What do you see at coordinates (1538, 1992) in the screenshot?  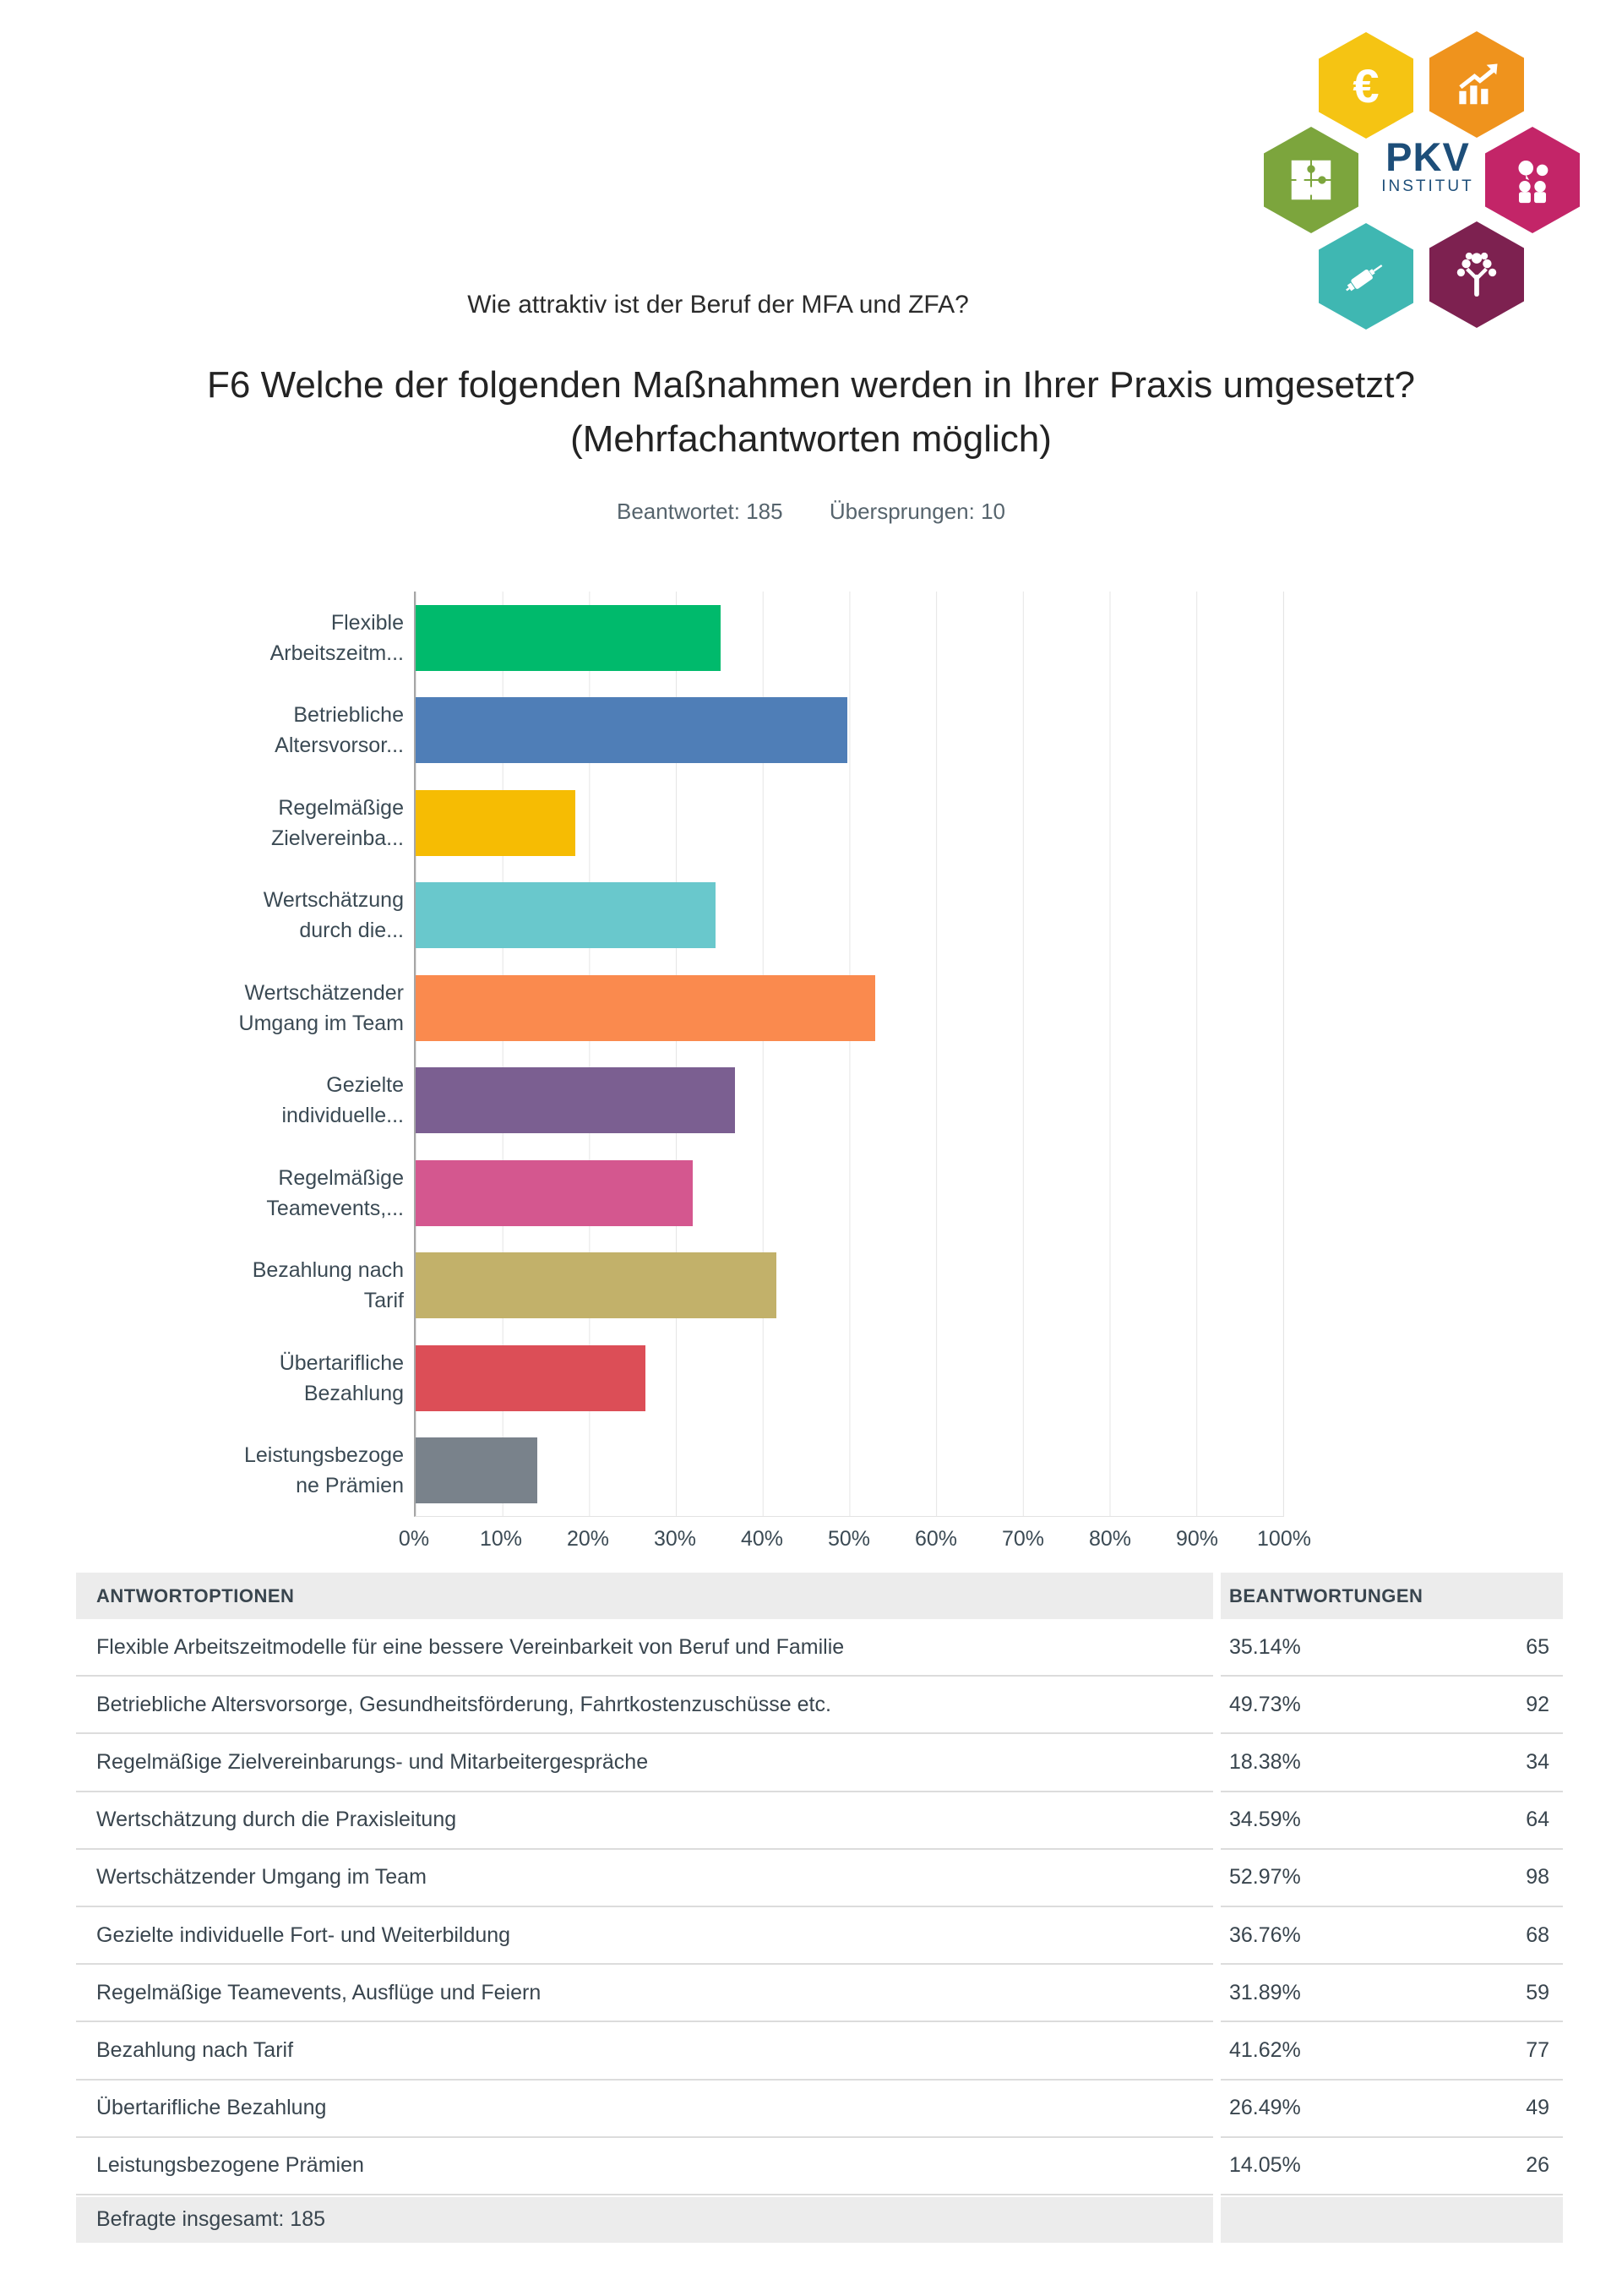 I see `response-count: 59` at bounding box center [1538, 1992].